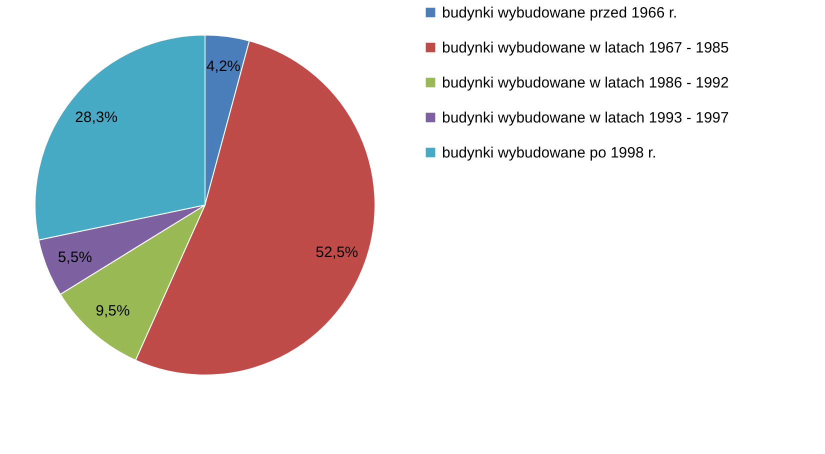 The height and width of the screenshot is (454, 825). Describe the element at coordinates (585, 118) in the screenshot. I see `legend-label: budynki wybudowane w latach 1993 - 1997` at that location.